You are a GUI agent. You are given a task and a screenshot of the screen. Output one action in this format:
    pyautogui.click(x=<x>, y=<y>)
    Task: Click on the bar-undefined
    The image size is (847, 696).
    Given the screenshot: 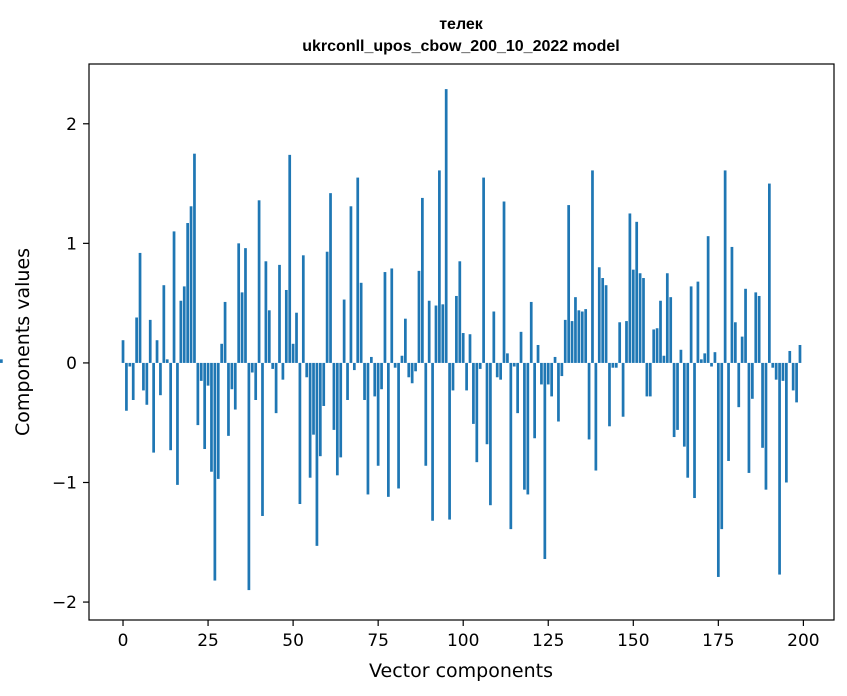 What is the action you would take?
    pyautogui.click(x=1, y=361)
    